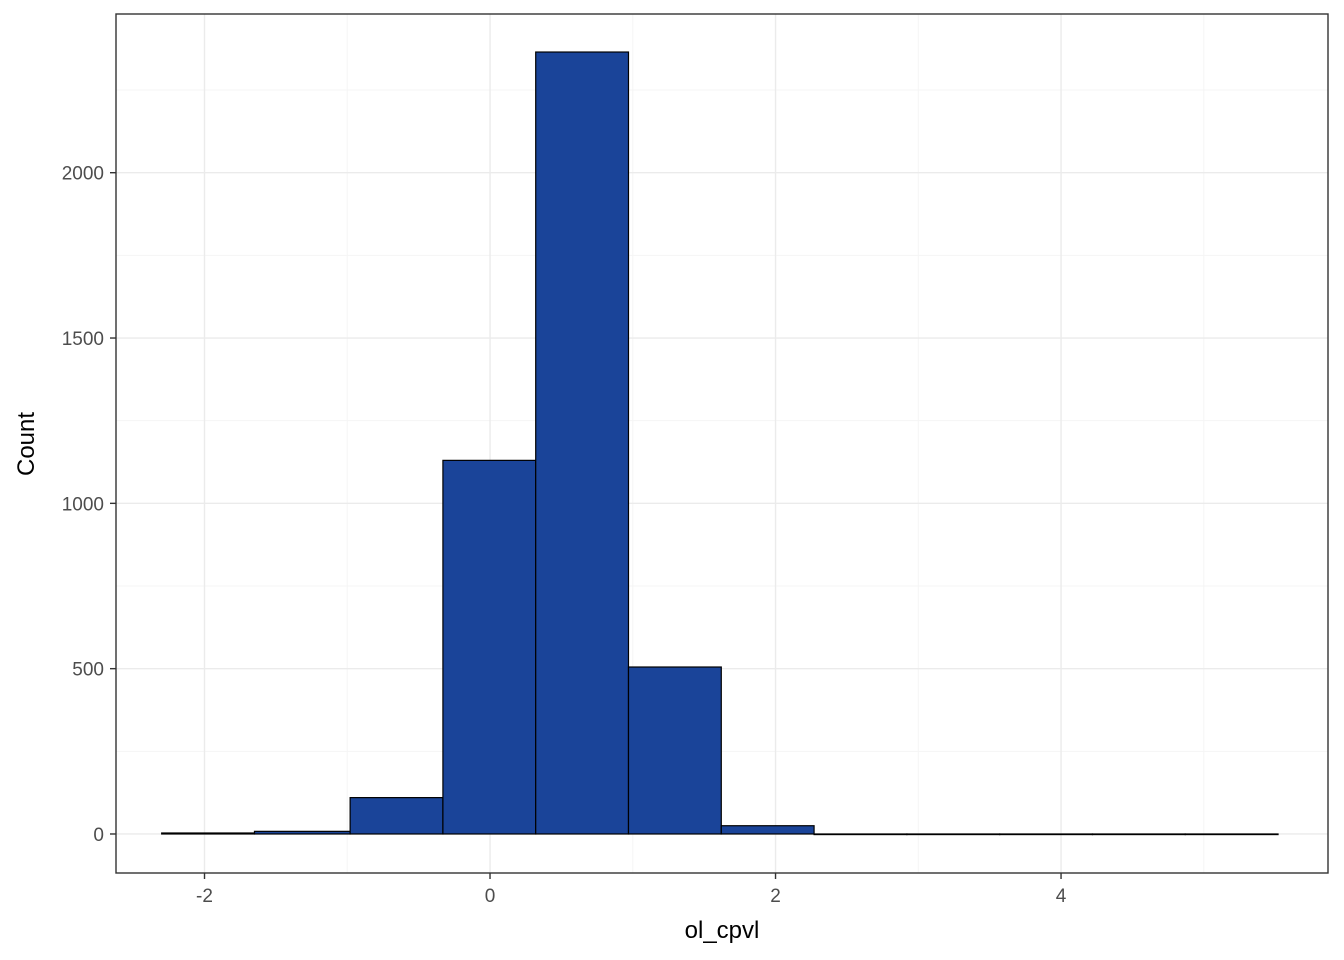 This screenshot has height=960, width=1344. I want to click on y-tick-label: 1000, so click(83, 504).